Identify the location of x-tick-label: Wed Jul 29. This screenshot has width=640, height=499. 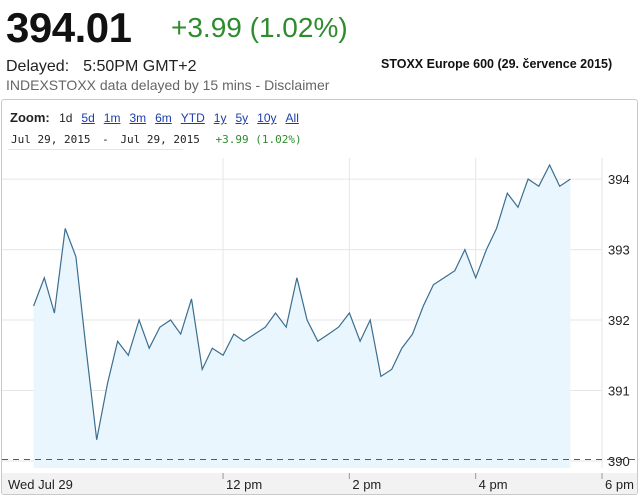
(40, 484).